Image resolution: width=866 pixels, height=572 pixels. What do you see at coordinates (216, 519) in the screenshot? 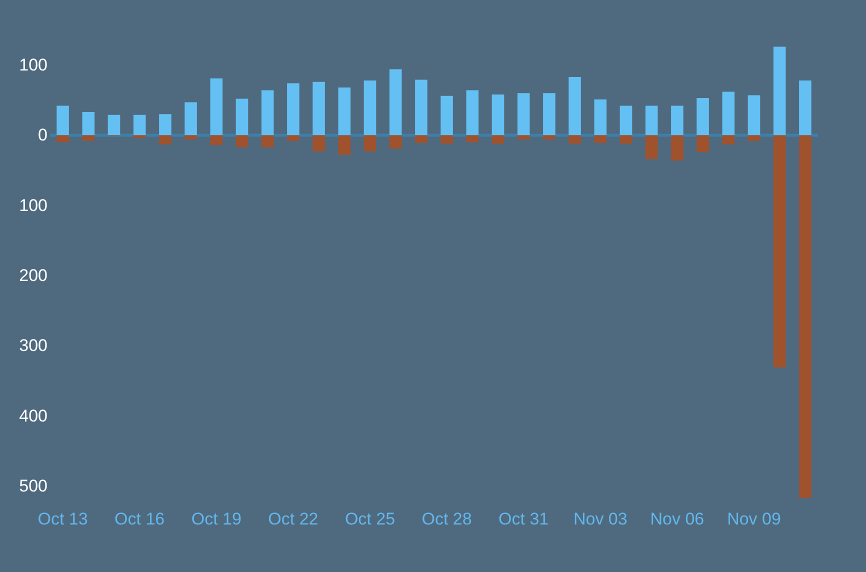
I see `x-tick-label: Oct 19` at bounding box center [216, 519].